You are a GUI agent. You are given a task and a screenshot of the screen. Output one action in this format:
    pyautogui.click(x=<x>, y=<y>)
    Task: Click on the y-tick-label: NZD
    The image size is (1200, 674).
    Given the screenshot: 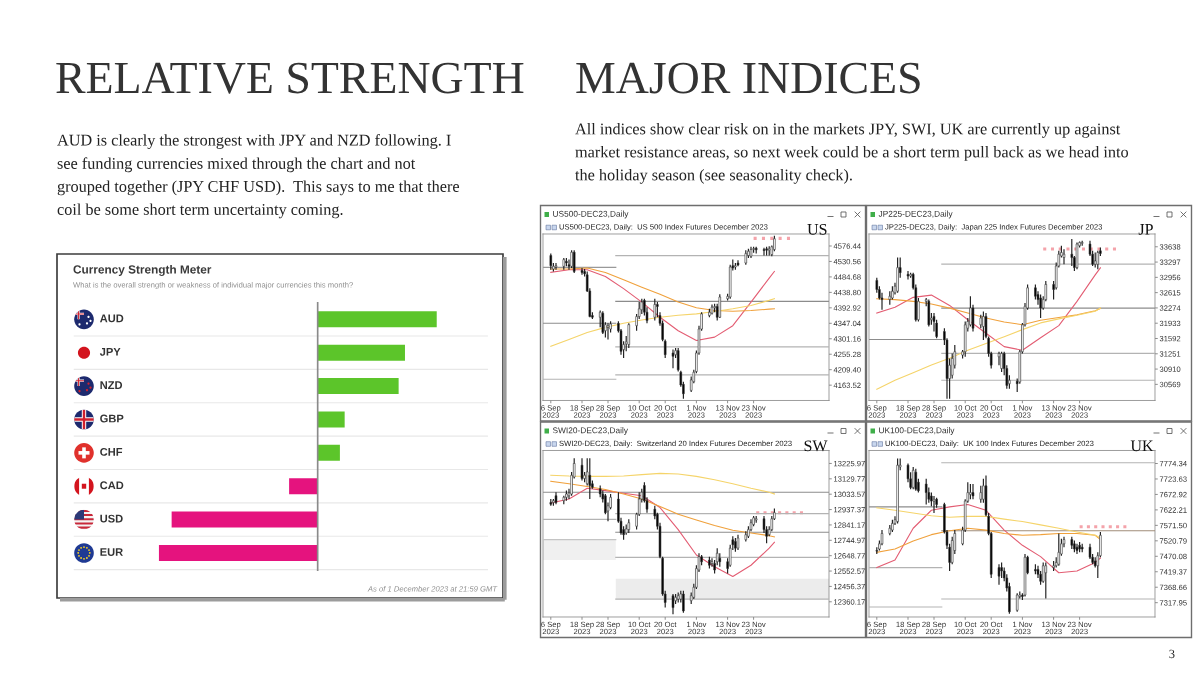 What is the action you would take?
    pyautogui.click(x=111, y=385)
    